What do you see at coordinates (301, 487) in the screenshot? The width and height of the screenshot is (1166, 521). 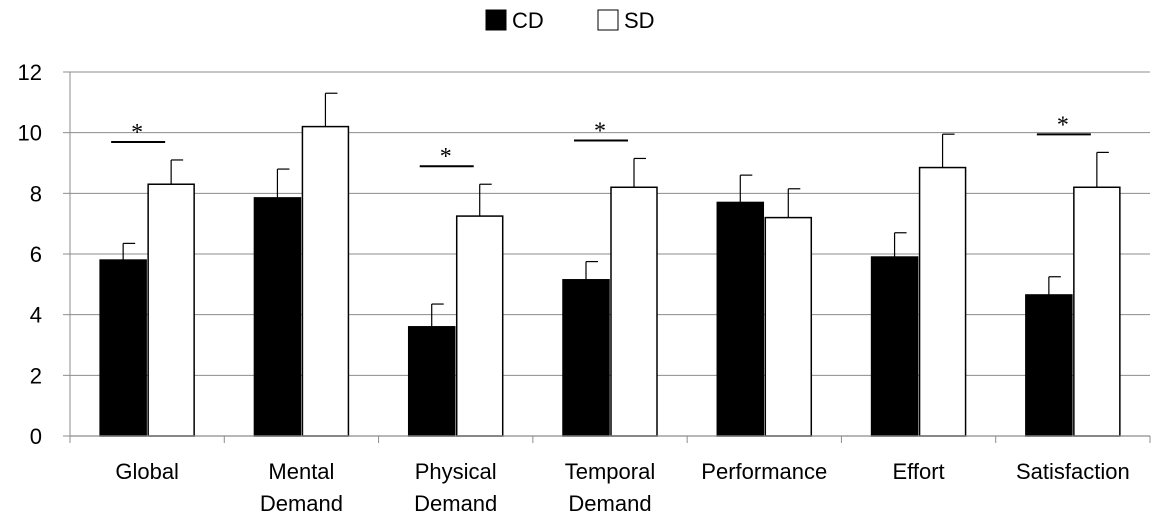 I see `x-tick-label: Mental Demand` at bounding box center [301, 487].